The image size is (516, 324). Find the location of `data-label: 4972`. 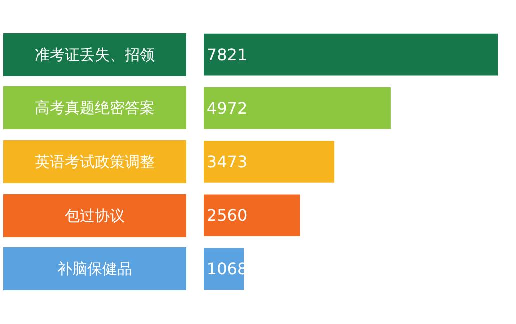

data-label: 4972 is located at coordinates (227, 108).